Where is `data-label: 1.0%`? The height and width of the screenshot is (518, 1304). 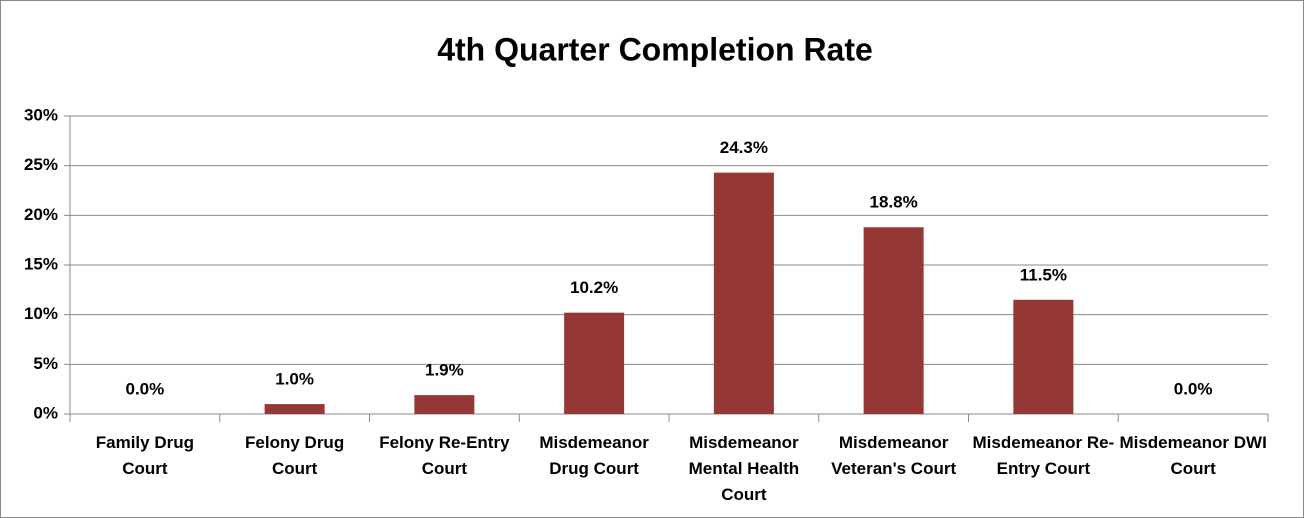
data-label: 1.0% is located at coordinates (294, 379).